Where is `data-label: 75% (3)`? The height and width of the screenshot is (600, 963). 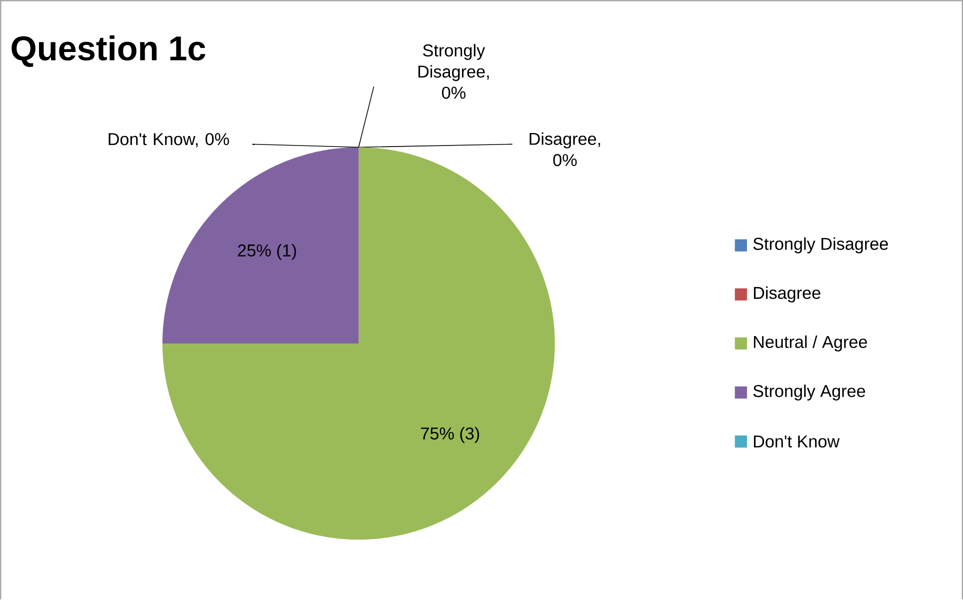
data-label: 75% (3) is located at coordinates (450, 435).